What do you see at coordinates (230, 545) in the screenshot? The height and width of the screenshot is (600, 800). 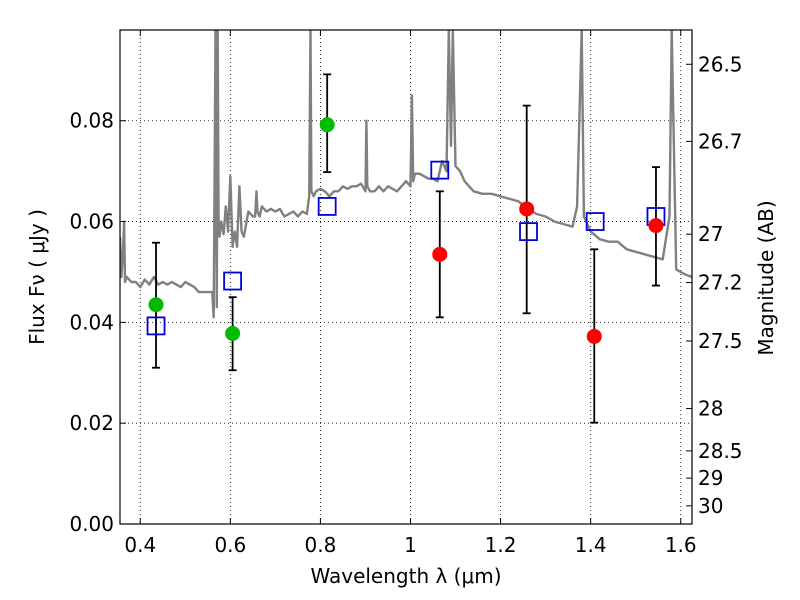 I see `x-tick-label: 0.6` at bounding box center [230, 545].